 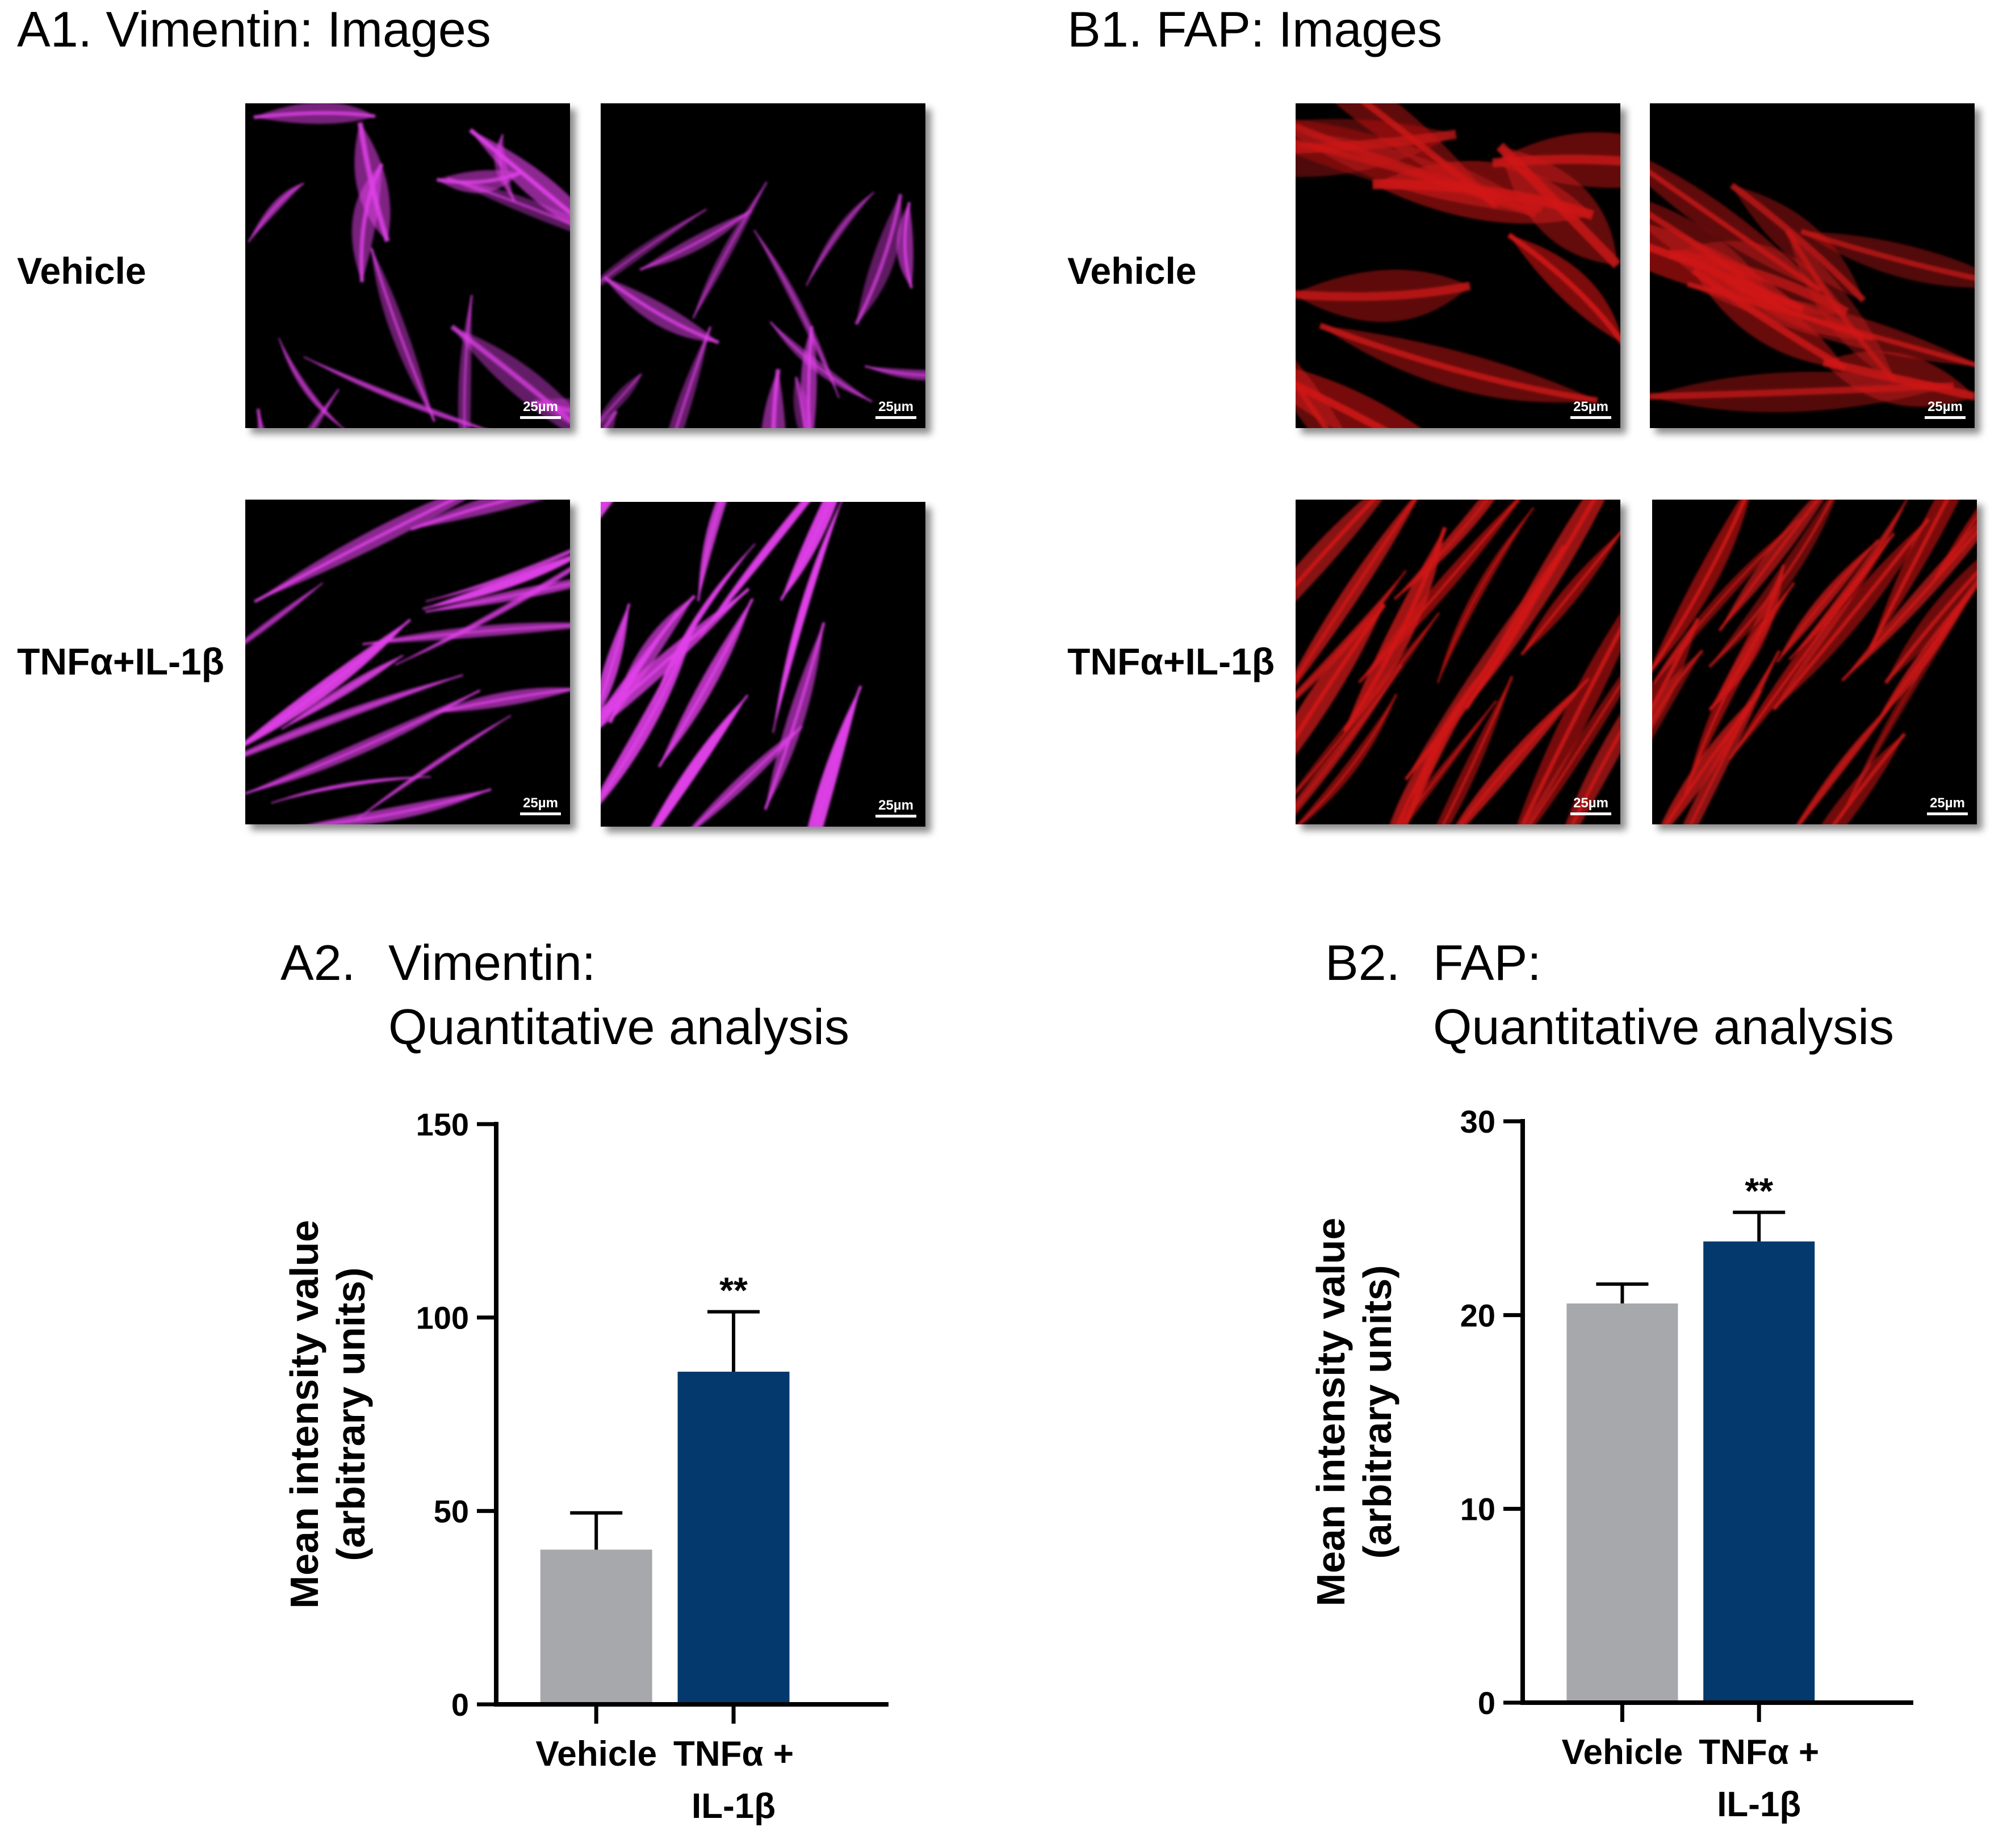 I want to click on b1-title: B1. FAP: Images, so click(x=1255, y=29).